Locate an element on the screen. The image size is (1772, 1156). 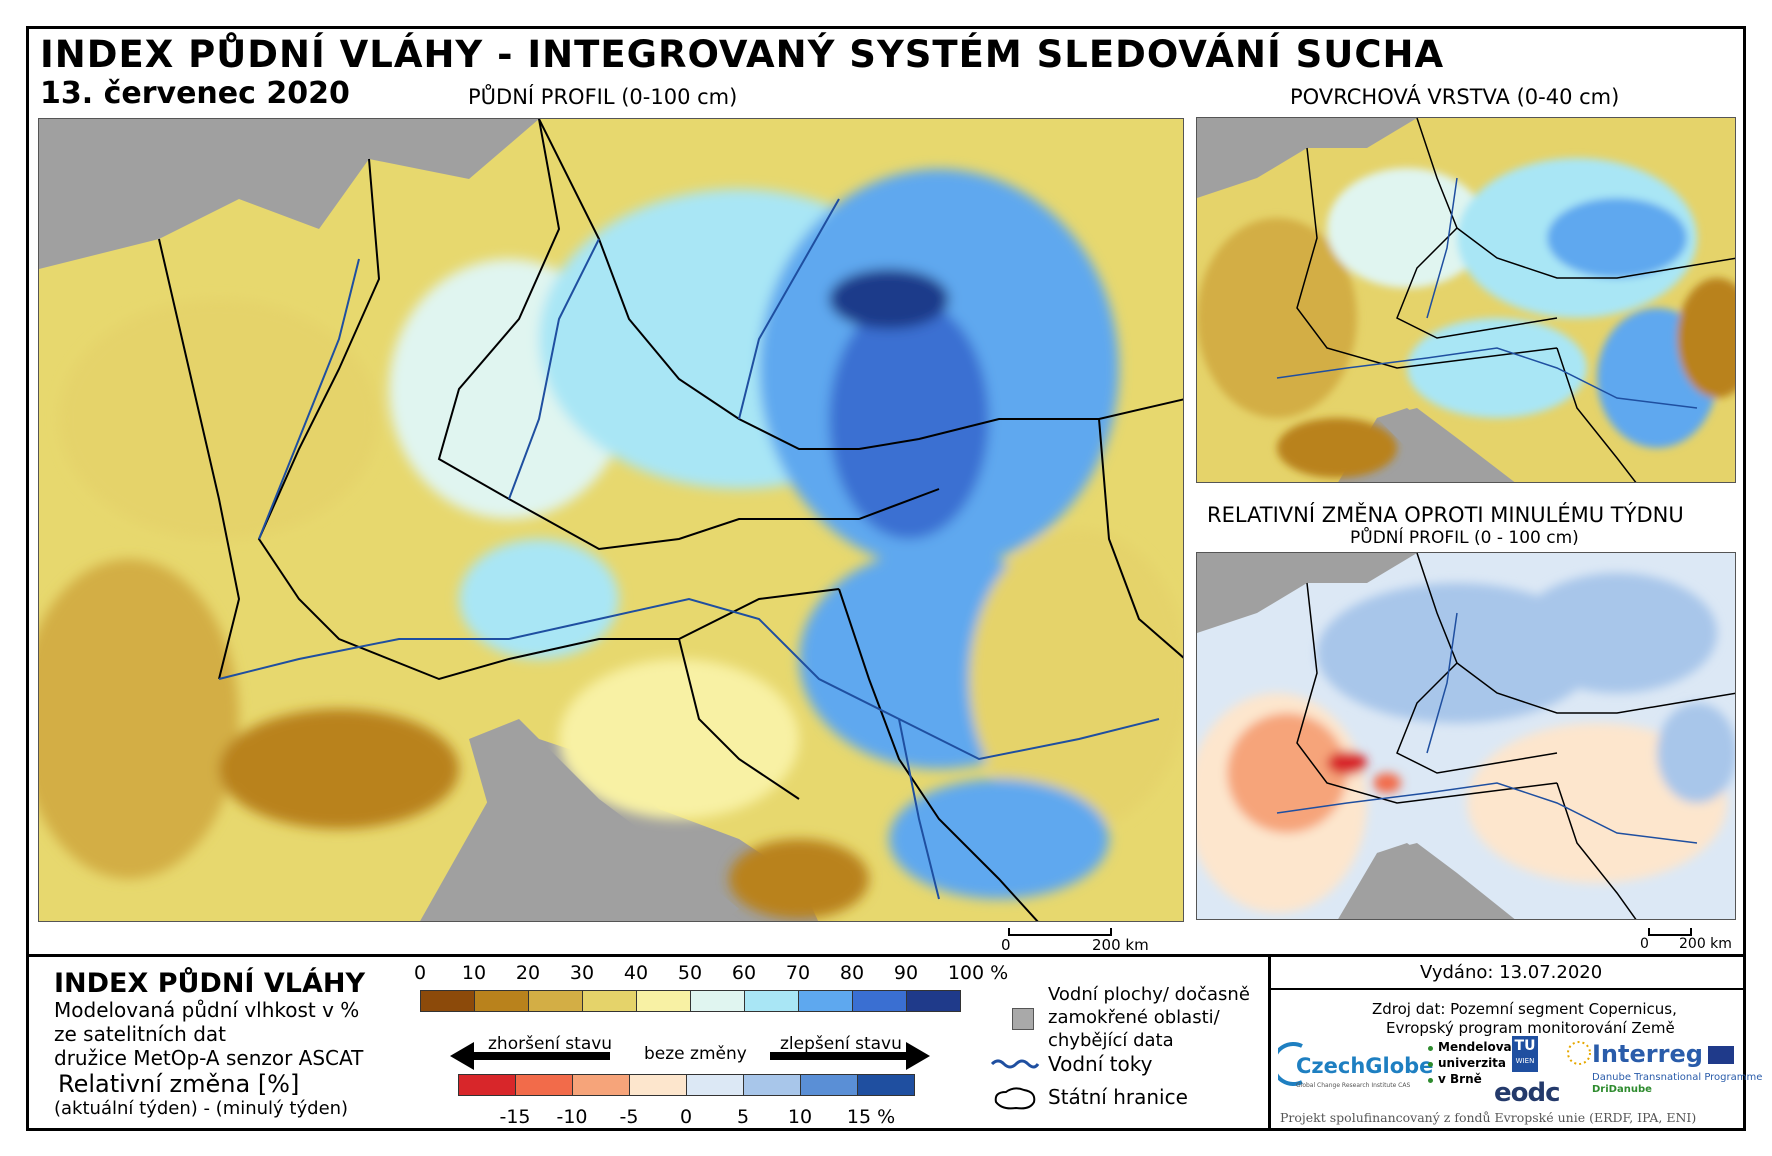
adriatic-sea is located at coordinates (604, 820).